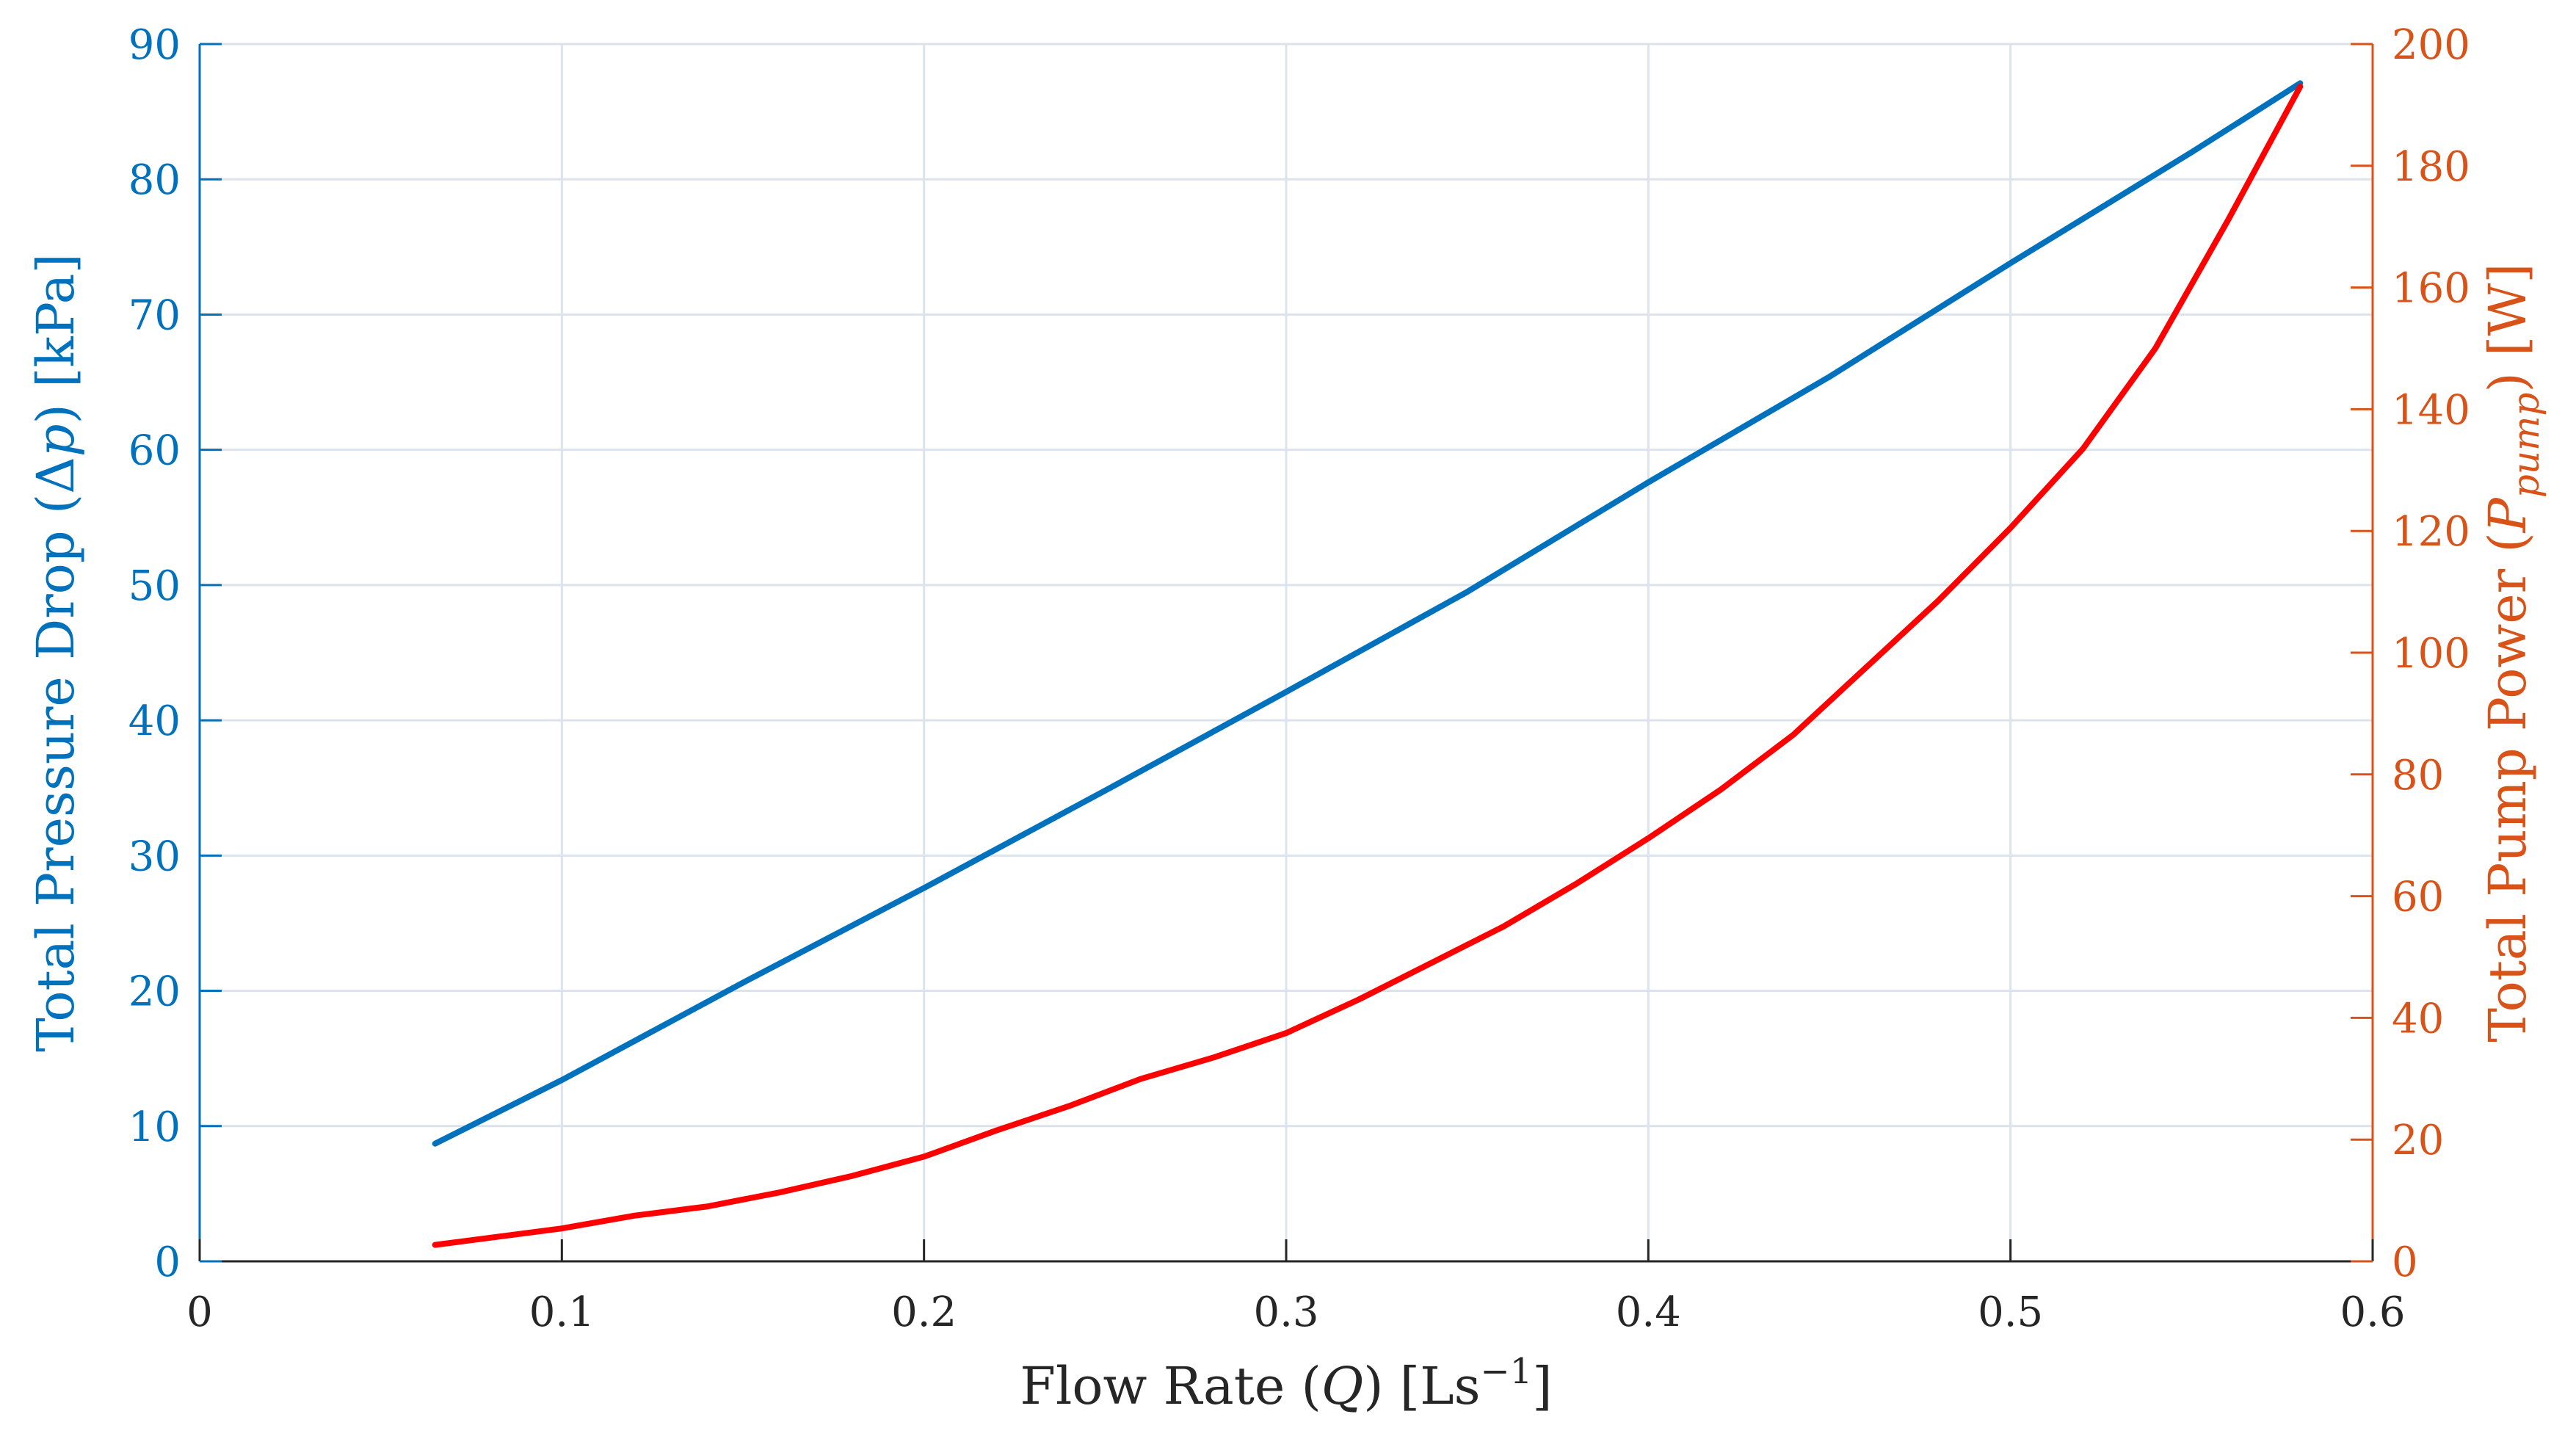 Image resolution: width=2576 pixels, height=1439 pixels. What do you see at coordinates (2508, 327) in the screenshot?
I see `right-y-axis-label-unit: ) [W]` at bounding box center [2508, 327].